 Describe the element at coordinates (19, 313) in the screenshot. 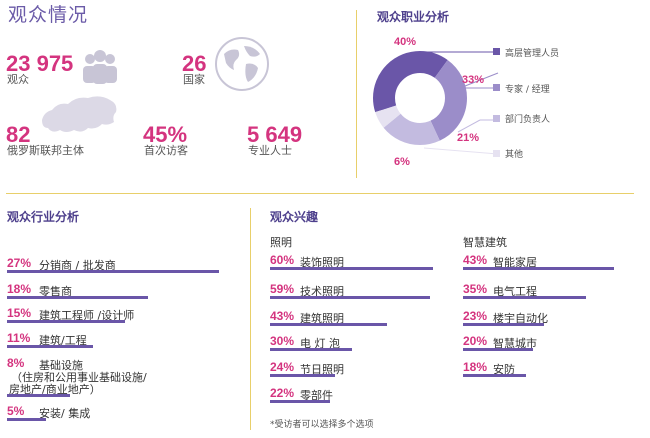

I see `industry-pct-3: 15%` at that location.